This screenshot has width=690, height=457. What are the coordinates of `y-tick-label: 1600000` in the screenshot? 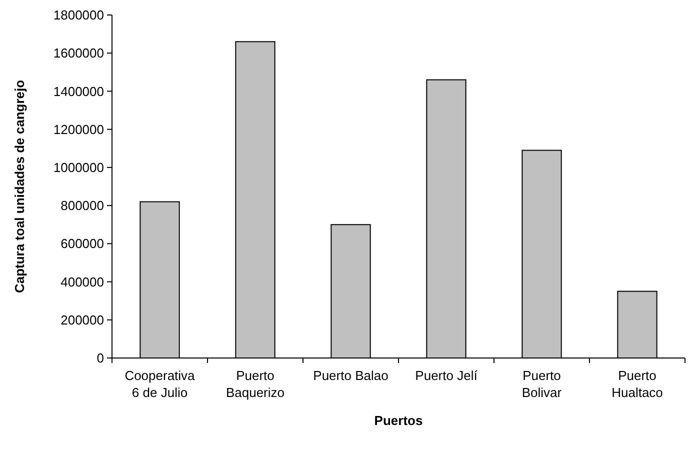 It's located at (78, 53).